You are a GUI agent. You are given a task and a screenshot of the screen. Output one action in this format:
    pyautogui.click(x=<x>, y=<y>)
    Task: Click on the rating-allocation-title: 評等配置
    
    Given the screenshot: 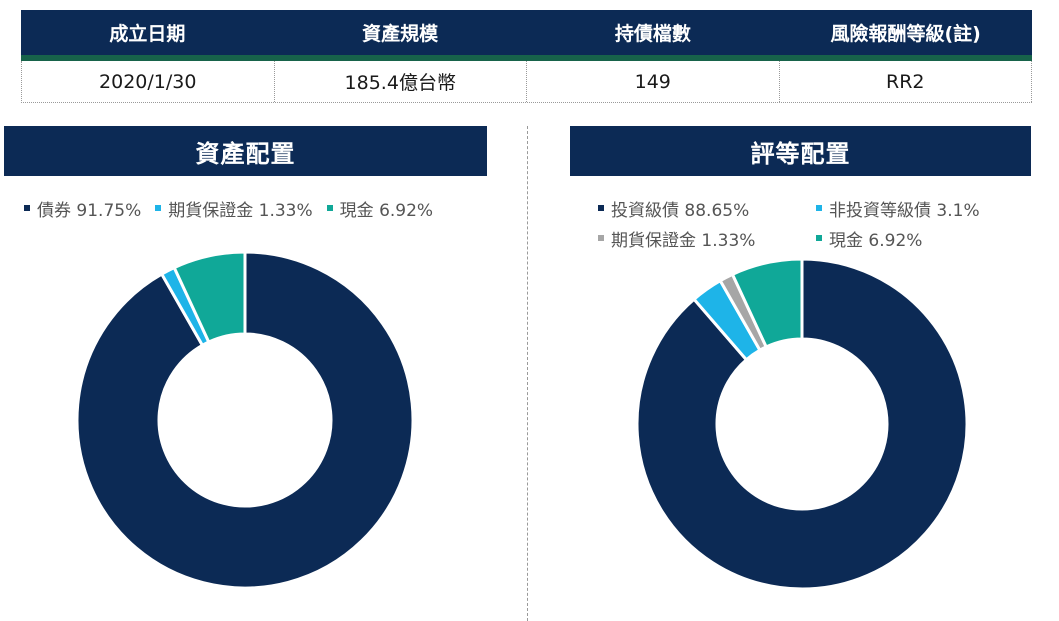 What is the action you would take?
    pyautogui.click(x=800, y=151)
    